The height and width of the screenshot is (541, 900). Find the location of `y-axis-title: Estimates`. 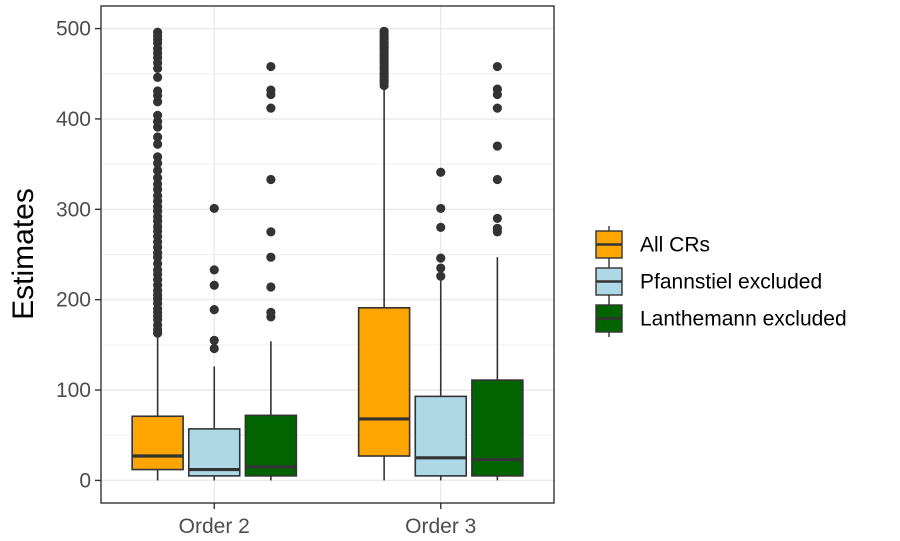

y-axis-title: Estimates is located at coordinates (23, 254).